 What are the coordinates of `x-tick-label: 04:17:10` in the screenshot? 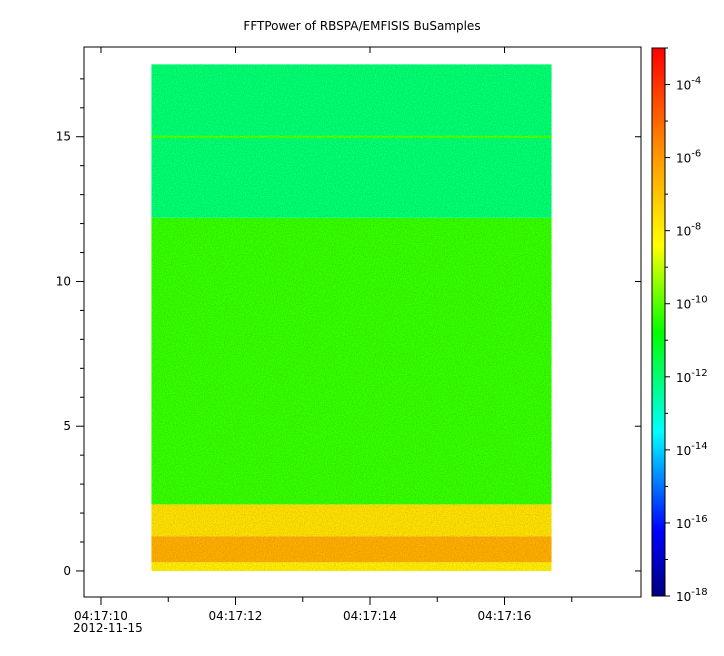 It's located at (101, 616).